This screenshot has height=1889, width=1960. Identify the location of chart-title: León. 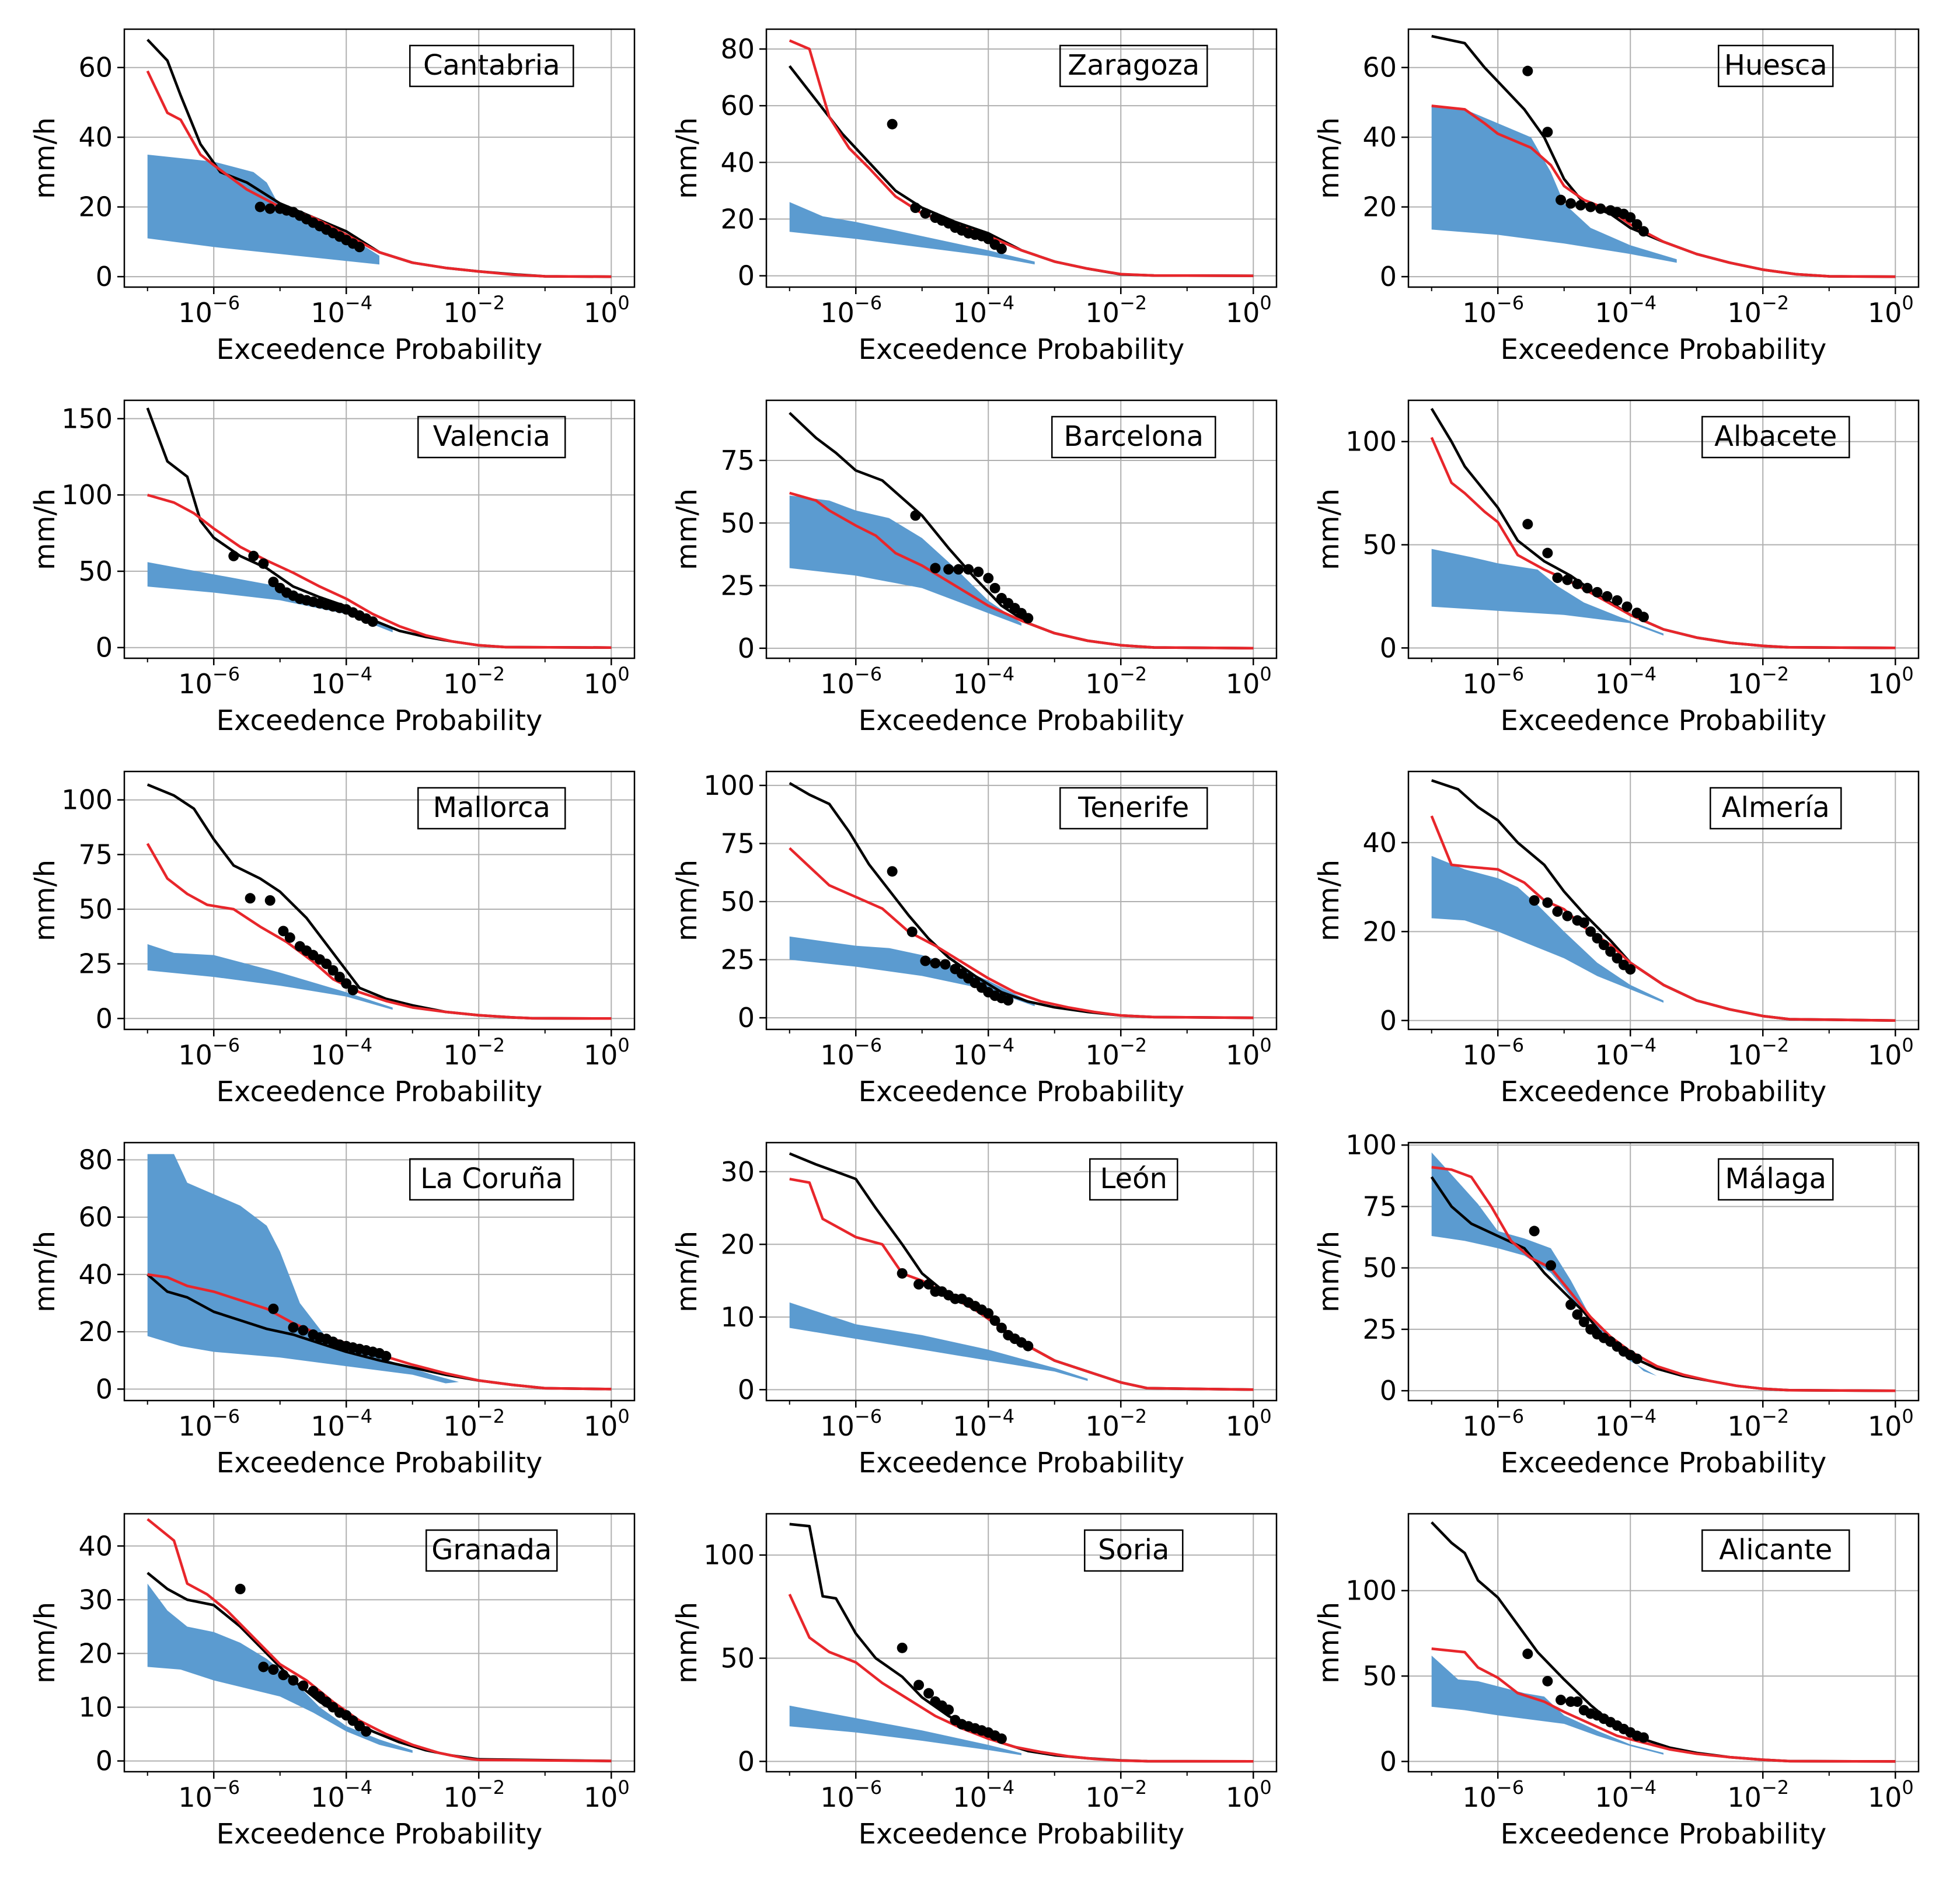
(1133, 1178).